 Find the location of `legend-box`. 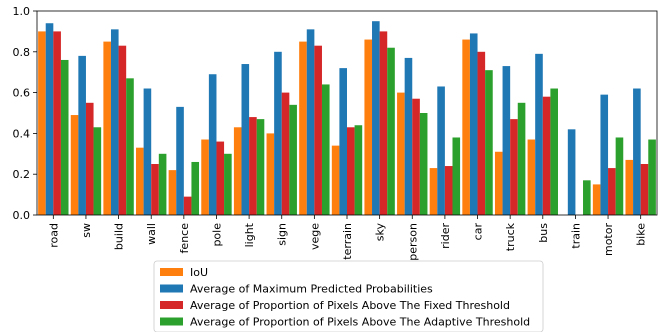

legend-box is located at coordinates (348, 296).